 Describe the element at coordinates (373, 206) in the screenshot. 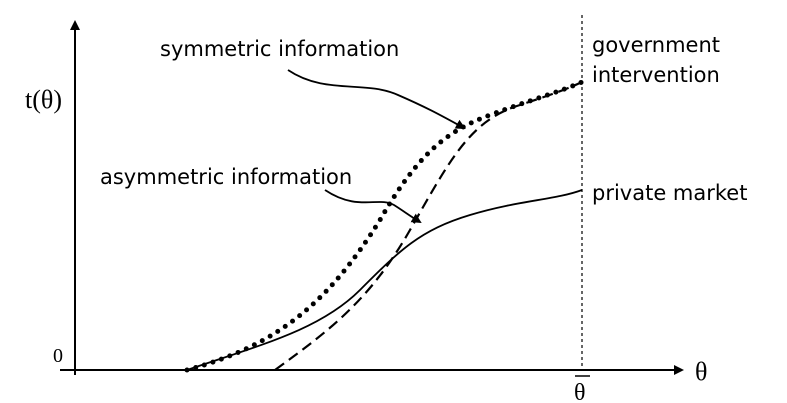

I see `asymmetric-pointer` at that location.